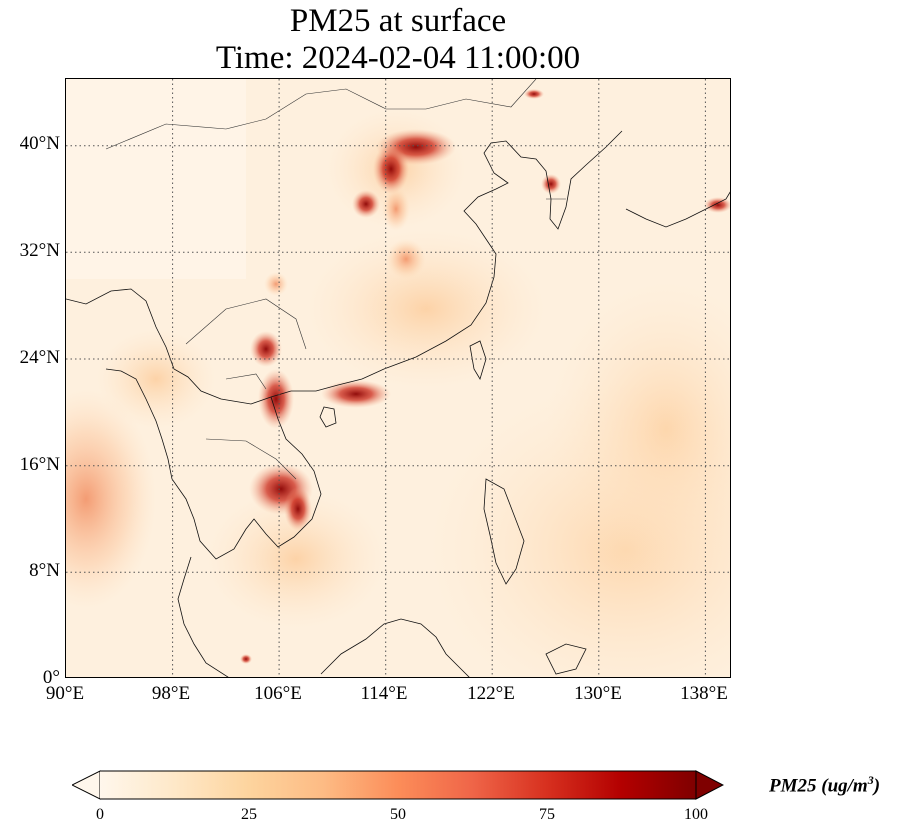 Image resolution: width=905 pixels, height=836 pixels. What do you see at coordinates (398, 814) in the screenshot?
I see `colorbar-tick-label: 50` at bounding box center [398, 814].